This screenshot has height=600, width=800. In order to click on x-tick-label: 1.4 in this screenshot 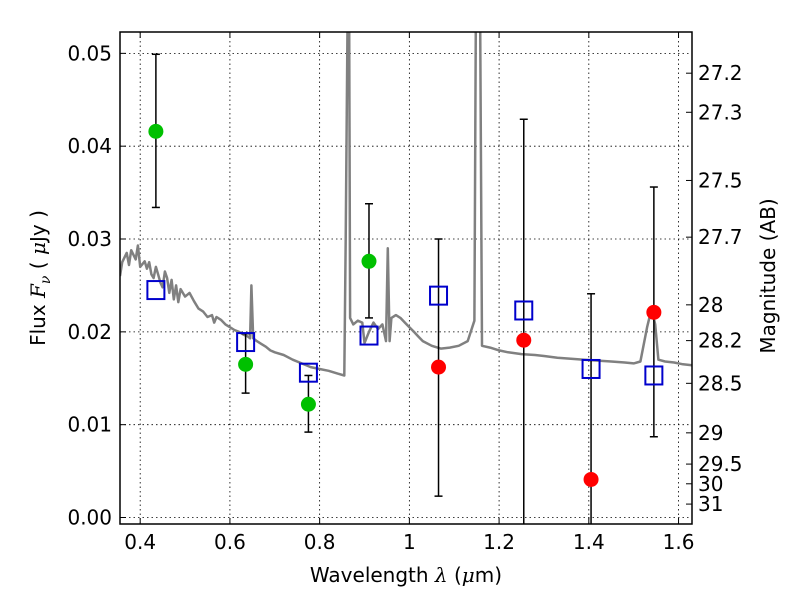, I will do `click(589, 542)`.